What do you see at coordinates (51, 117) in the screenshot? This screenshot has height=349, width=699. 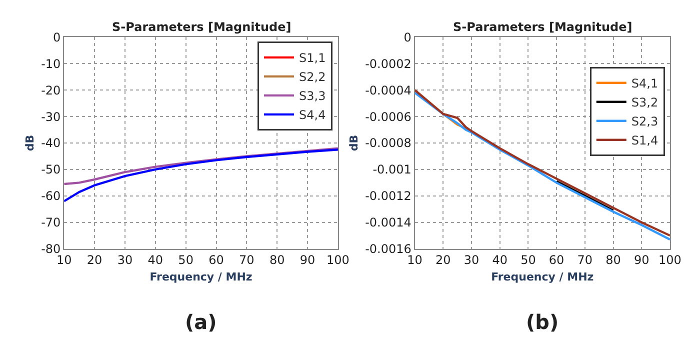 I see `y-tick-label: -30` at bounding box center [51, 117].